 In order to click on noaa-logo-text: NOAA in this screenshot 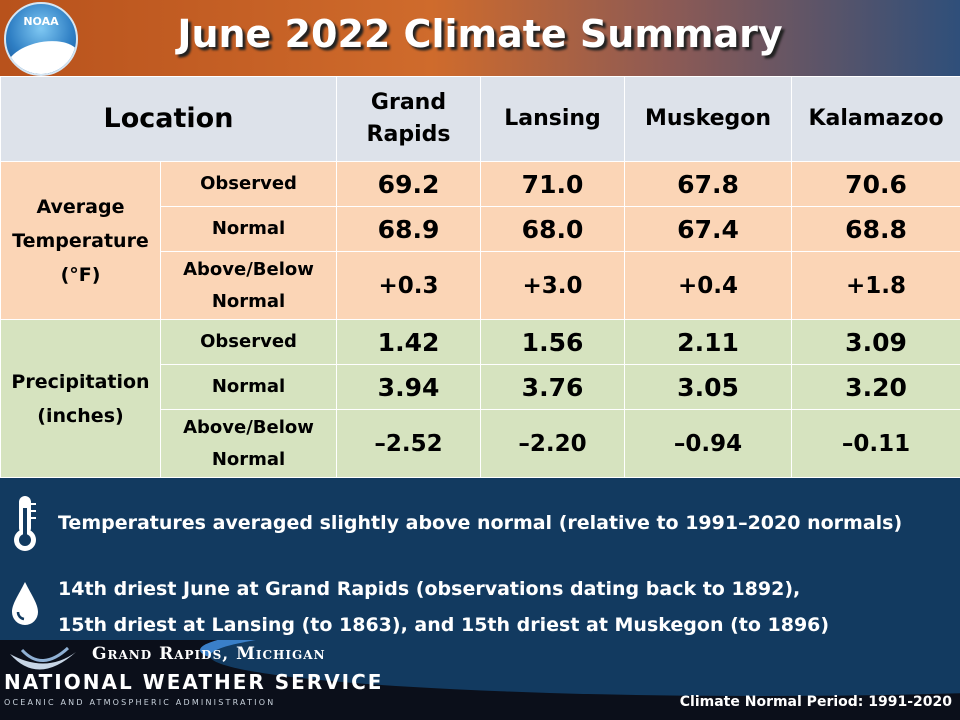, I will do `click(41, 21)`.